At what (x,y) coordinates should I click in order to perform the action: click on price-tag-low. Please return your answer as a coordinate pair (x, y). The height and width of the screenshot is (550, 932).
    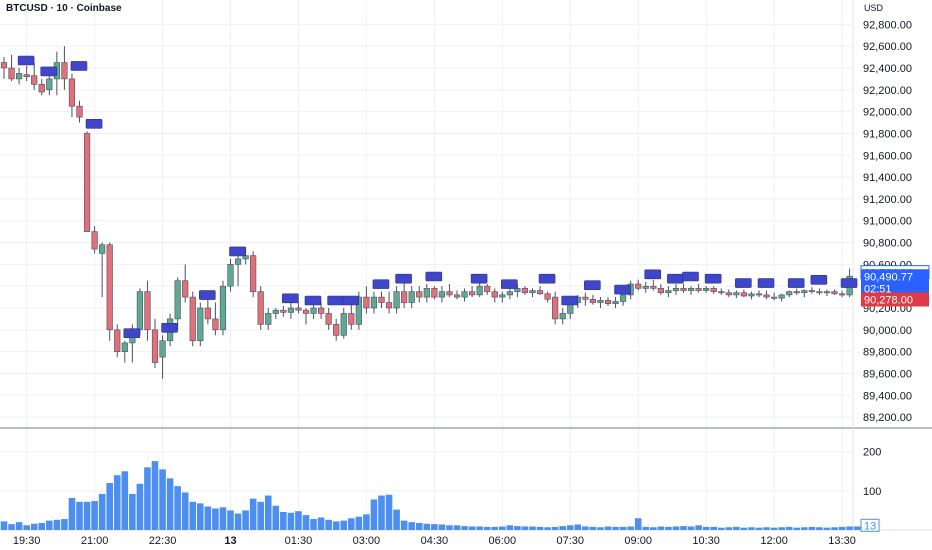
    Looking at the image, I should click on (895, 299).